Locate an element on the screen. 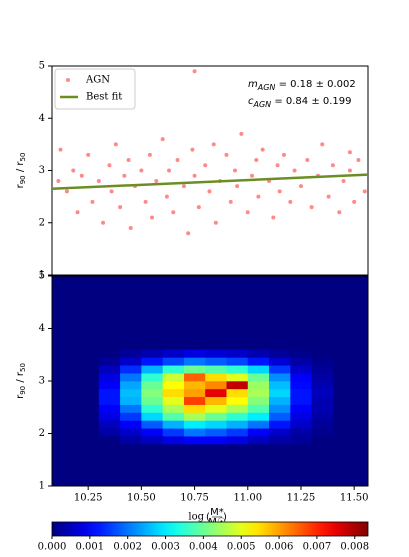 This screenshot has width=409, height=557. annotation: cAGN = 0.84 ± 0.199 is located at coordinates (300, 102).